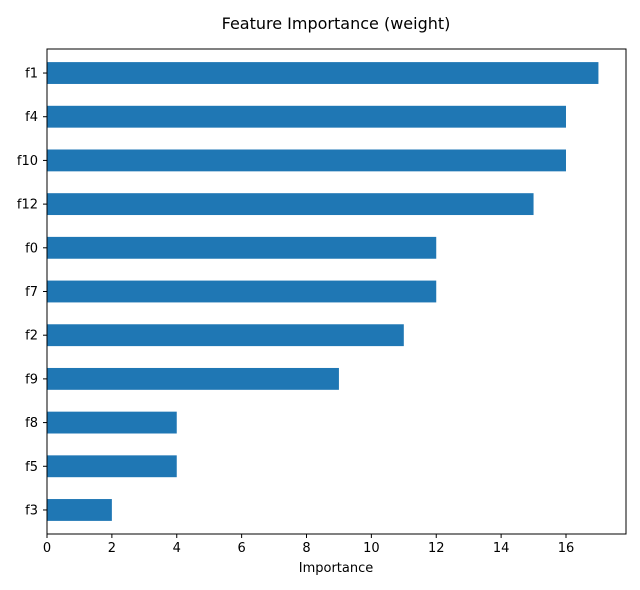  Describe the element at coordinates (27, 205) in the screenshot. I see `y-tick-label: f12` at that location.